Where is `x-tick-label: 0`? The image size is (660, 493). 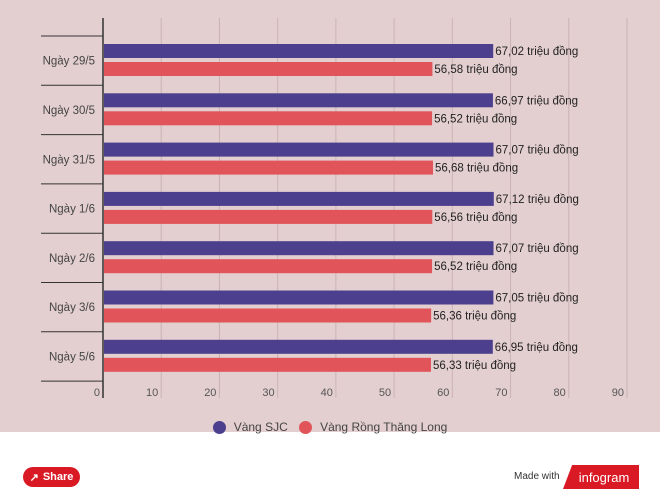
x-tick-label: 0 is located at coordinates (97, 393).